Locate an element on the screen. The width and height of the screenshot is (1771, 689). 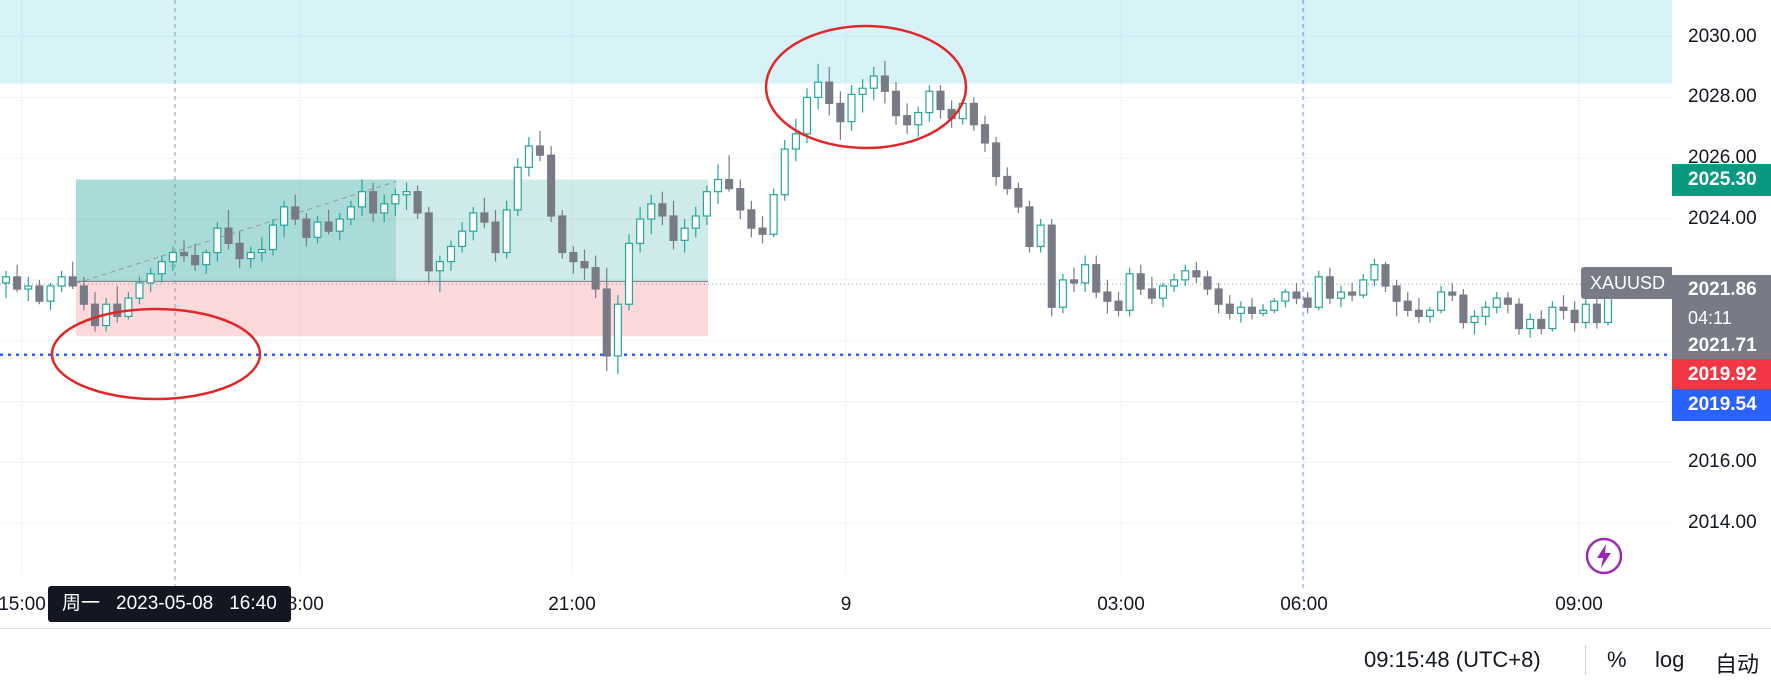
y-tick-label: 2026.00 is located at coordinates (1722, 158).